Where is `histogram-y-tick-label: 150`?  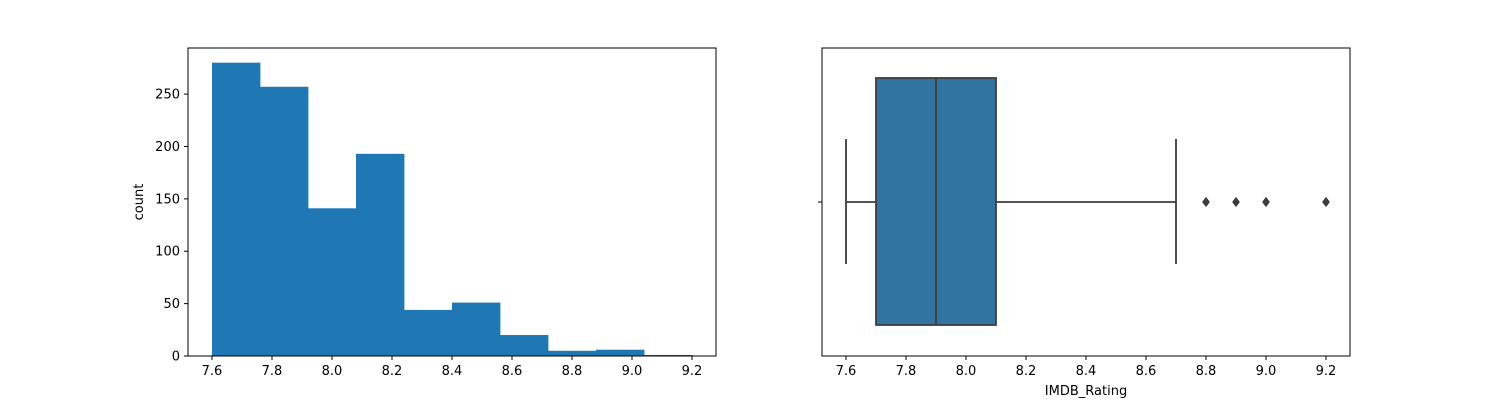 histogram-y-tick-label: 150 is located at coordinates (167, 199).